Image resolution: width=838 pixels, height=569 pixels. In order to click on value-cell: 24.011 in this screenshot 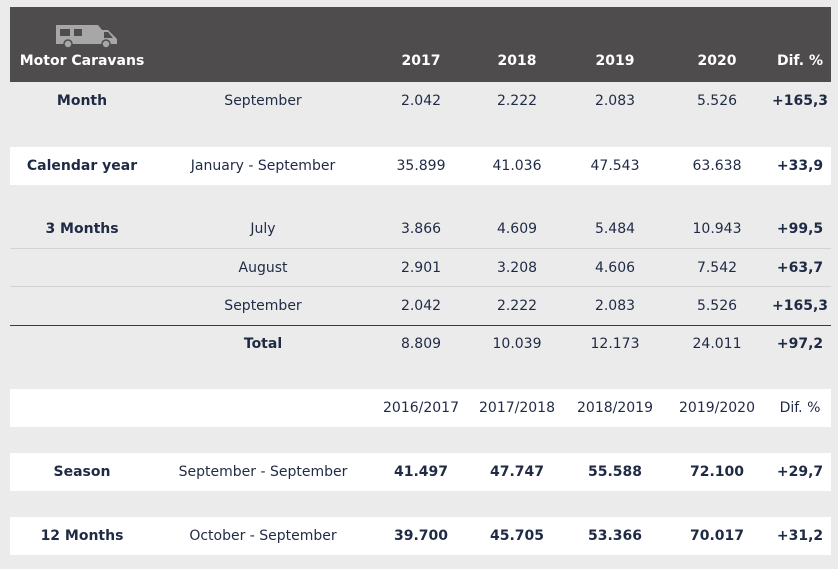, I will do `click(717, 344)`.